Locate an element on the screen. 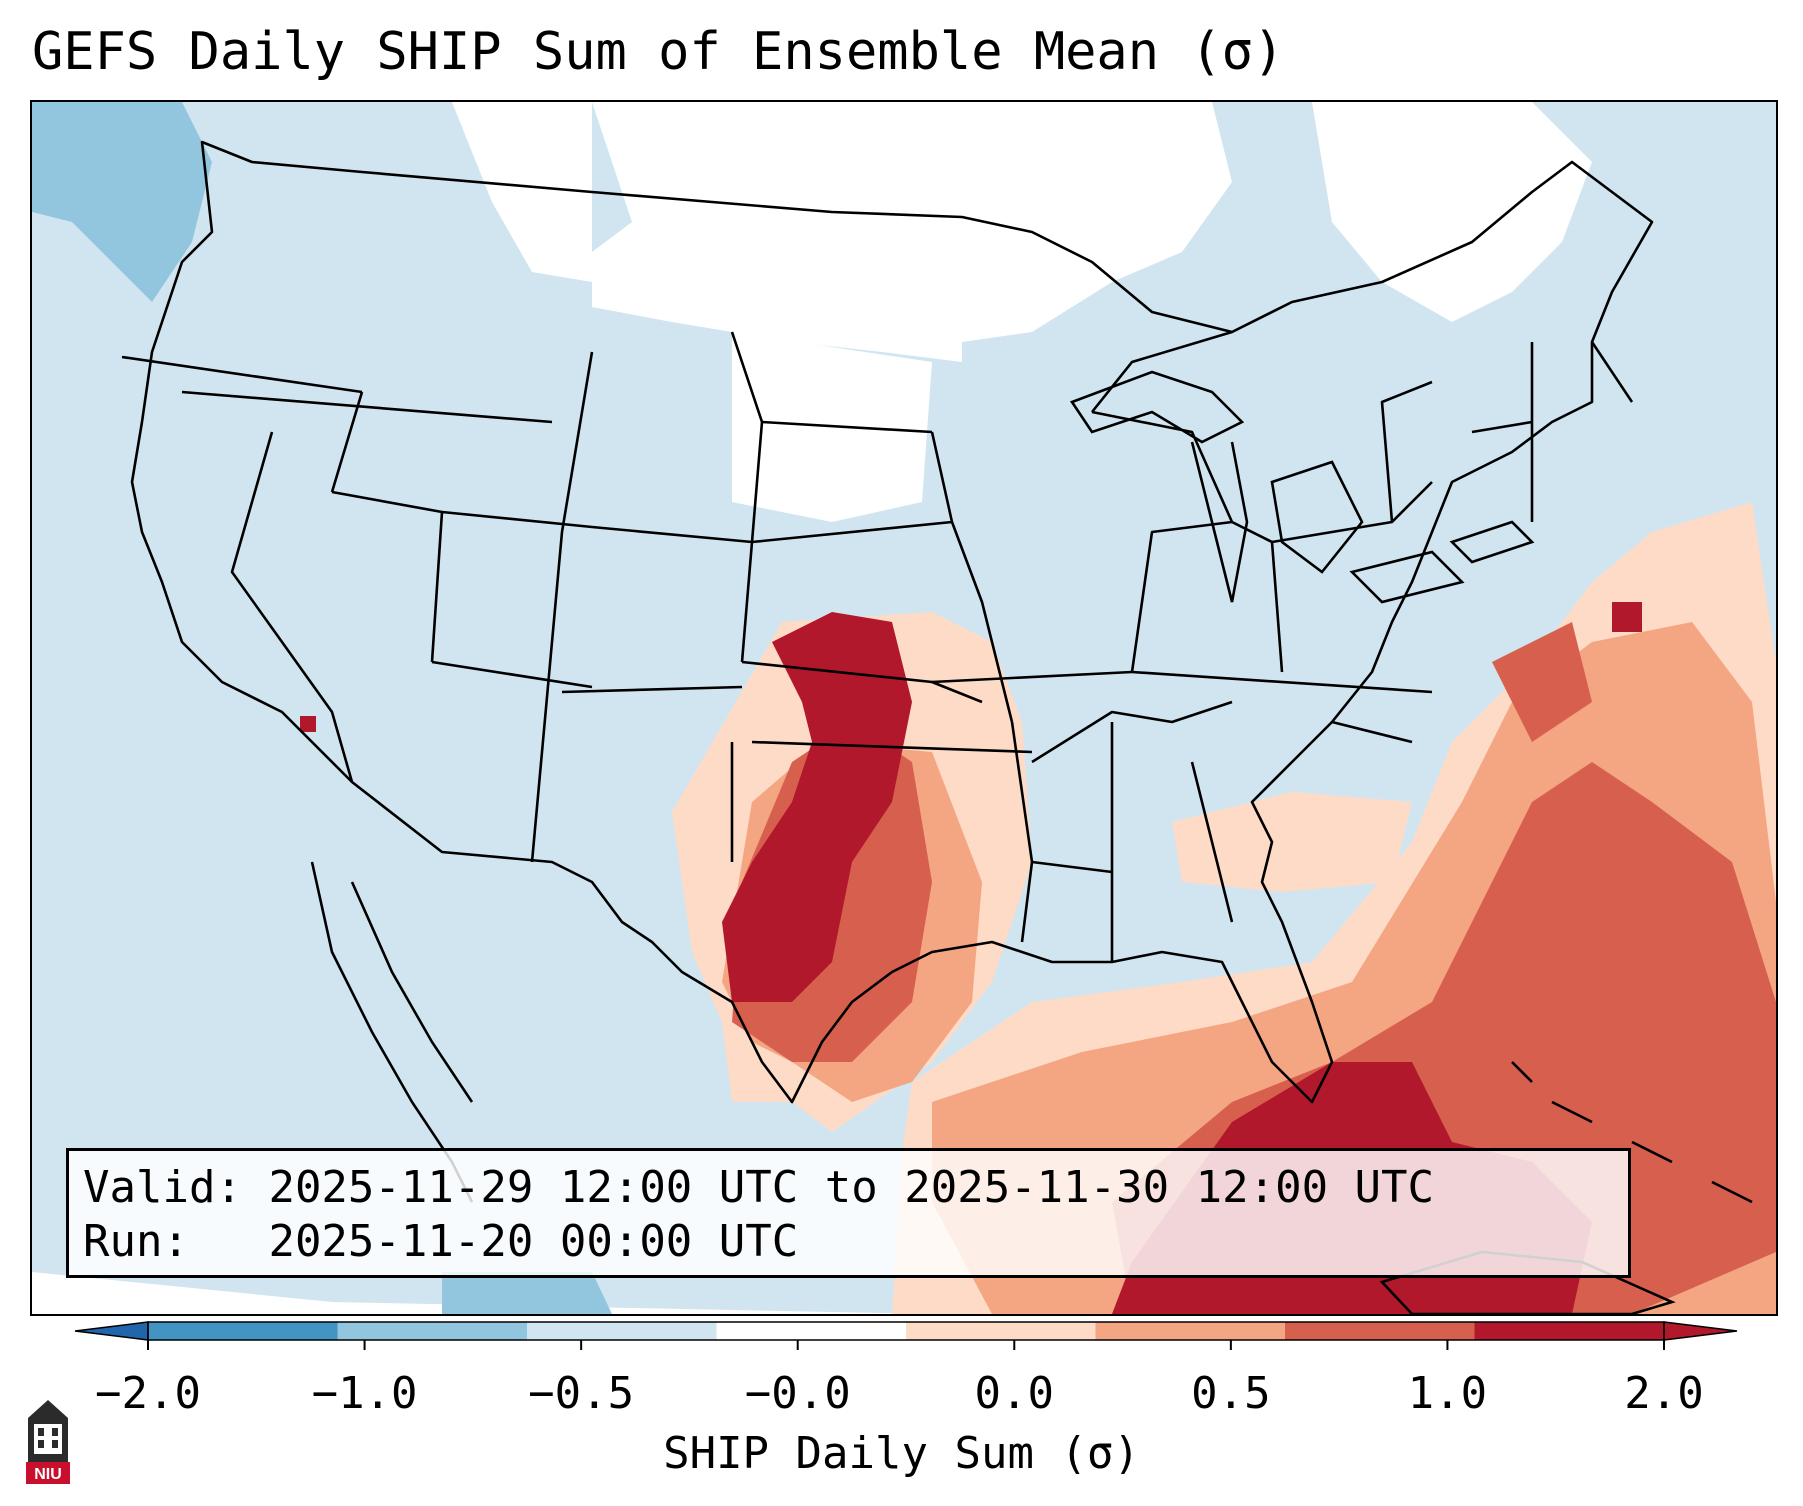 The width and height of the screenshot is (1803, 1506). colorbar-label: SHIP Daily Sum (σ) is located at coordinates (901, 1453).